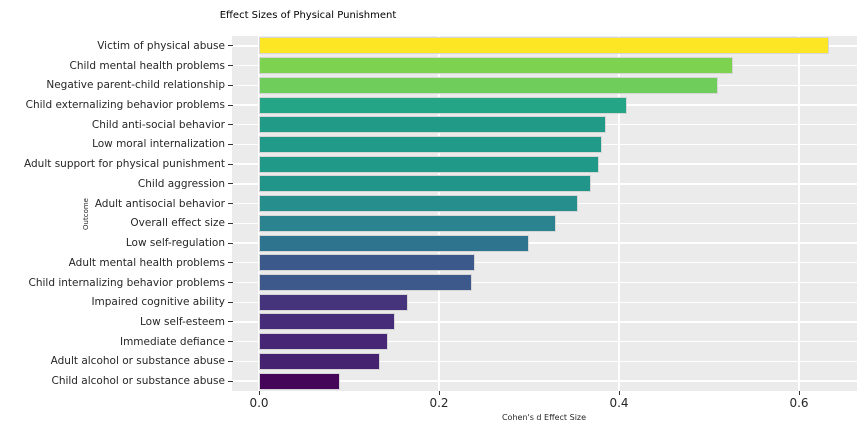  I want to click on y-tick-label: Low self-regulation, so click(175, 243).